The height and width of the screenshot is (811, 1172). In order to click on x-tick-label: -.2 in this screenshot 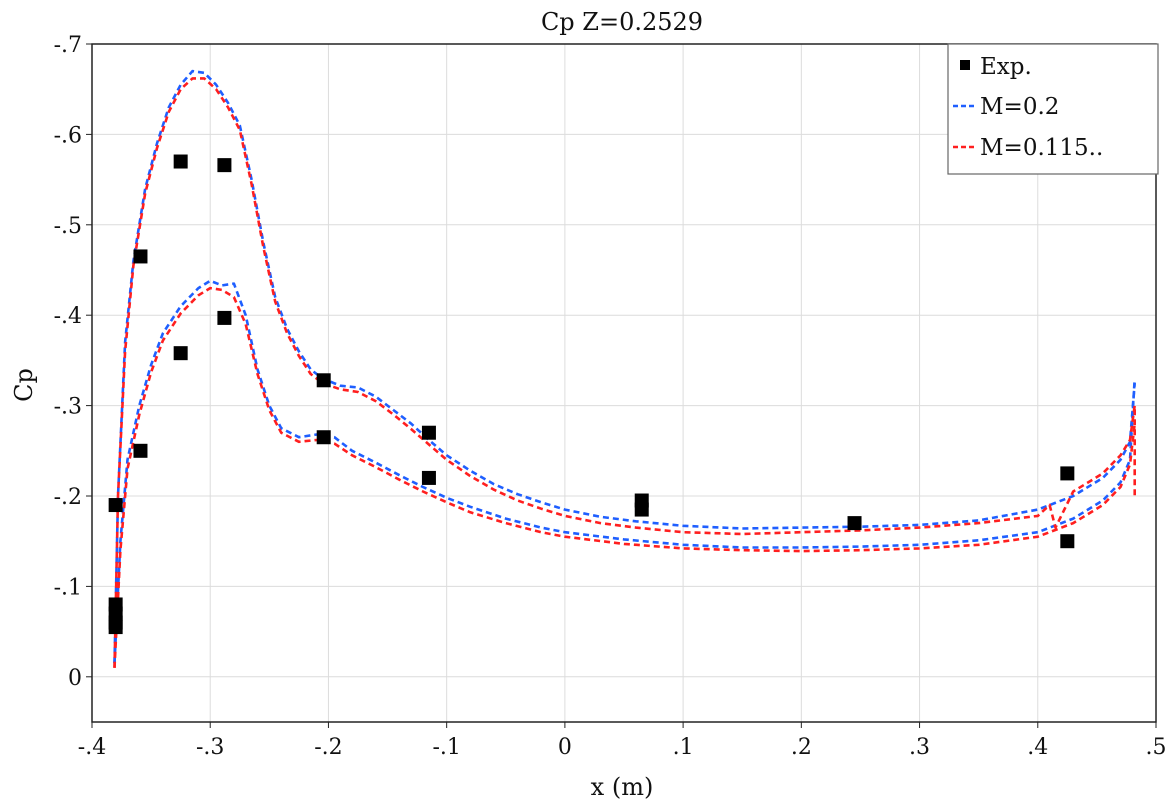, I will do `click(328, 747)`.